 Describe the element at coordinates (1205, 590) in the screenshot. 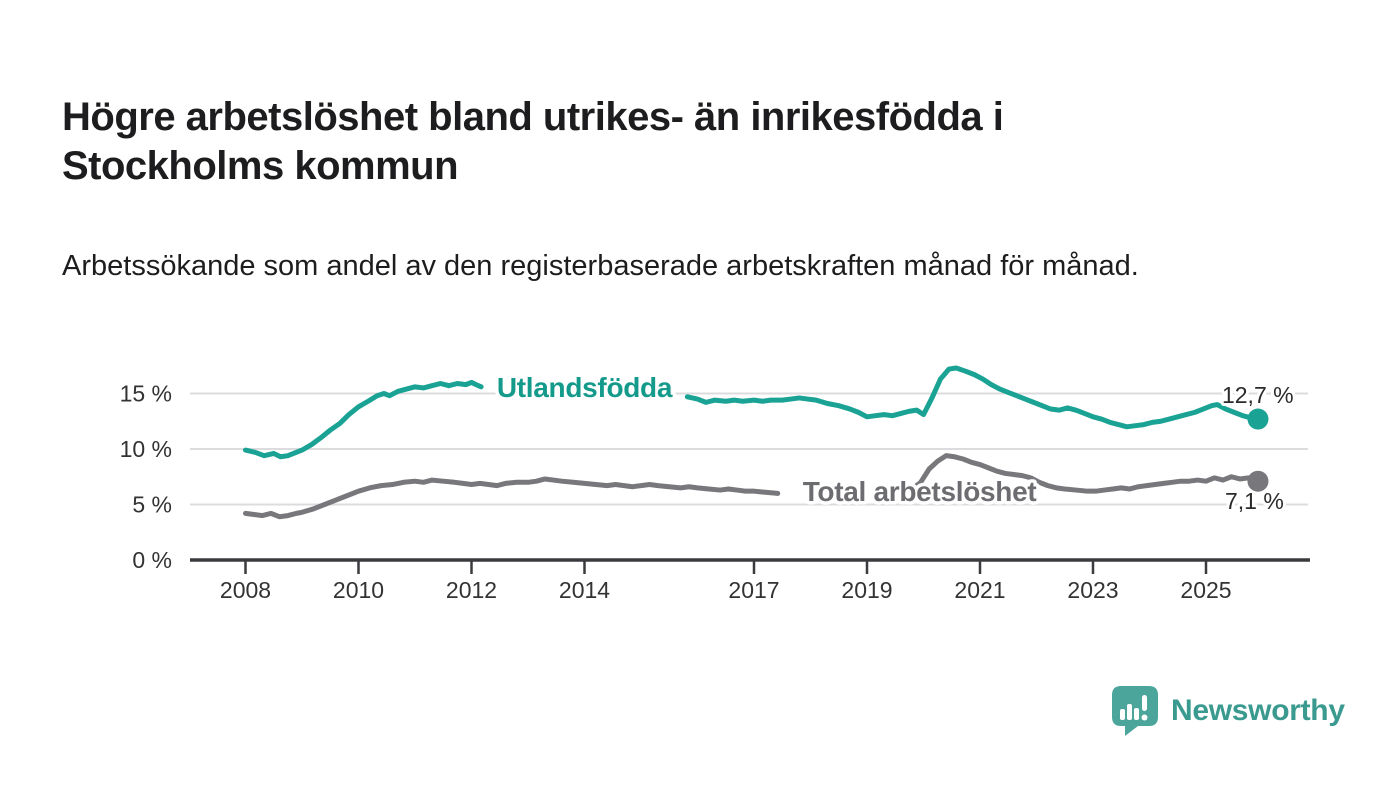

I see `x-tick-label: 2025` at that location.